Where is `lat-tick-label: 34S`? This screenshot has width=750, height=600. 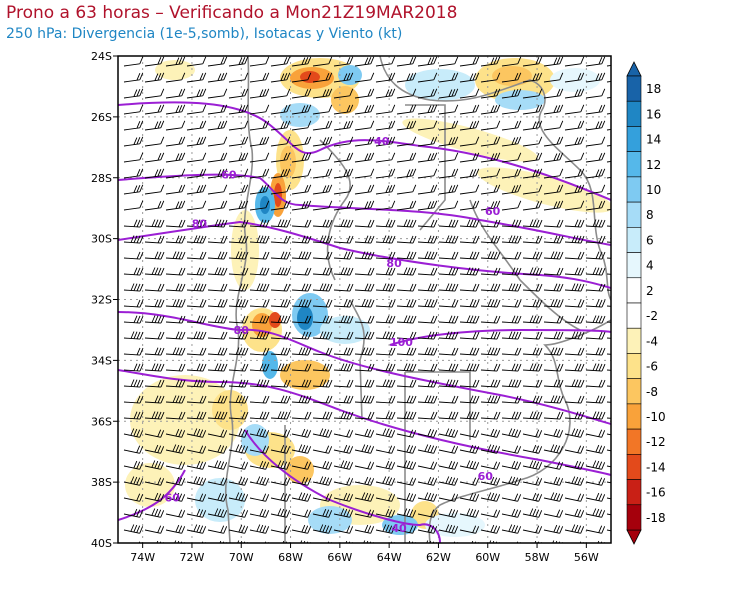 lat-tick-label: 34S is located at coordinates (101, 360).